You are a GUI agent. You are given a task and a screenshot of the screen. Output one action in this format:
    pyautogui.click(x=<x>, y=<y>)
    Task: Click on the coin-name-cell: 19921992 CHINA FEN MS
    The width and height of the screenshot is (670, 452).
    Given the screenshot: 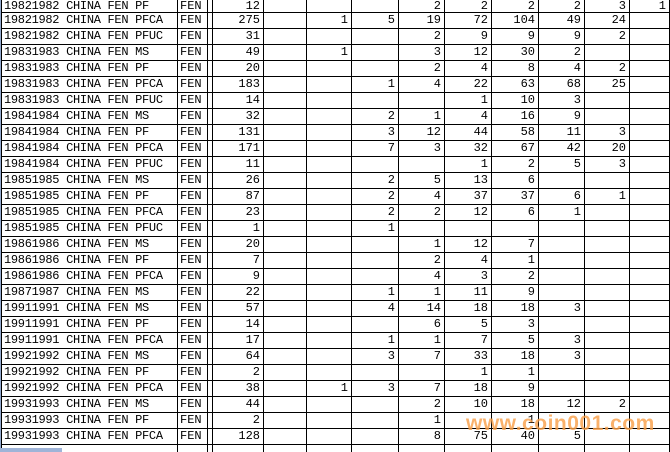 What is the action you would take?
    pyautogui.click(x=90, y=357)
    